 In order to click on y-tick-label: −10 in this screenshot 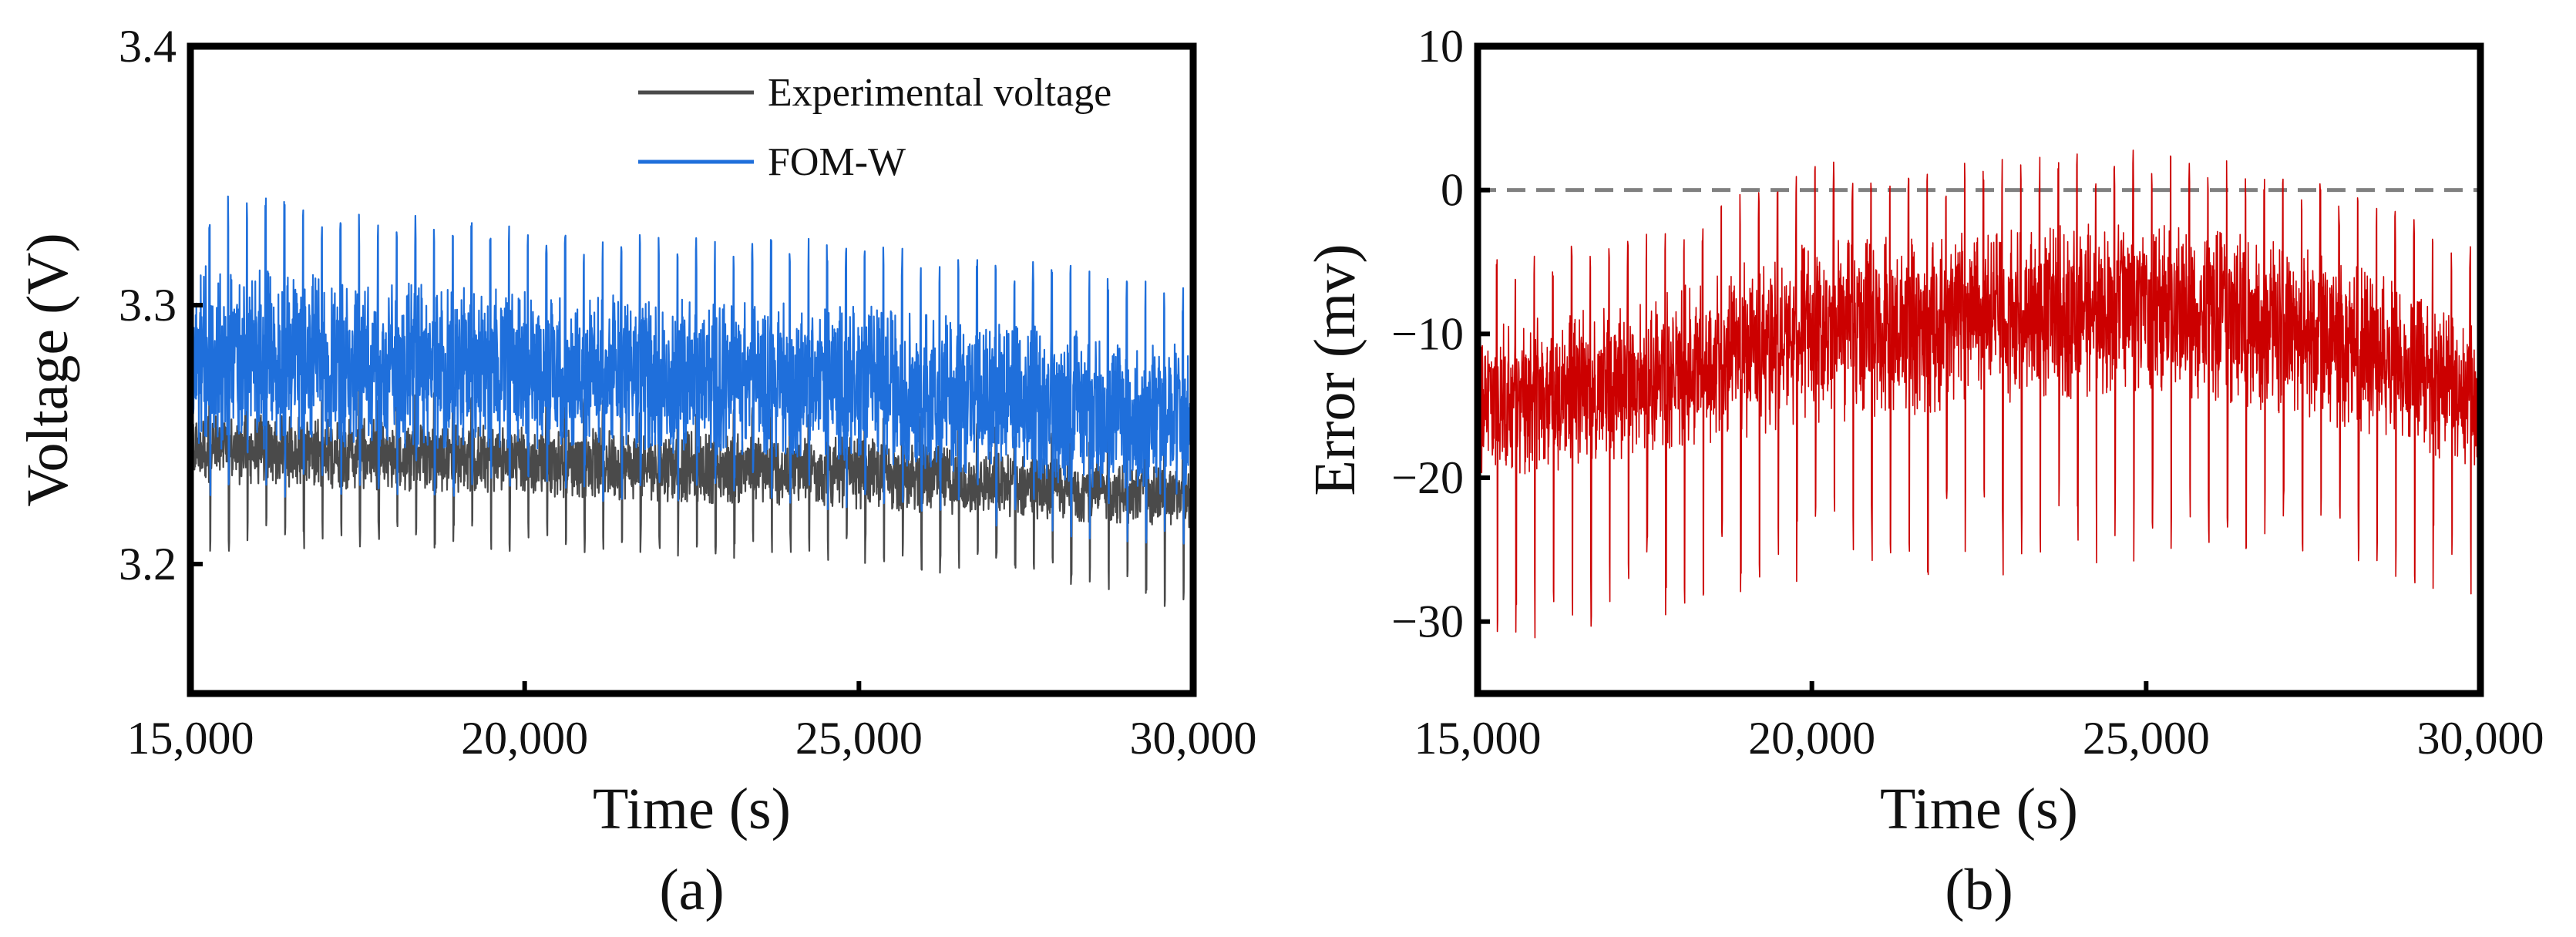, I will do `click(1427, 333)`.